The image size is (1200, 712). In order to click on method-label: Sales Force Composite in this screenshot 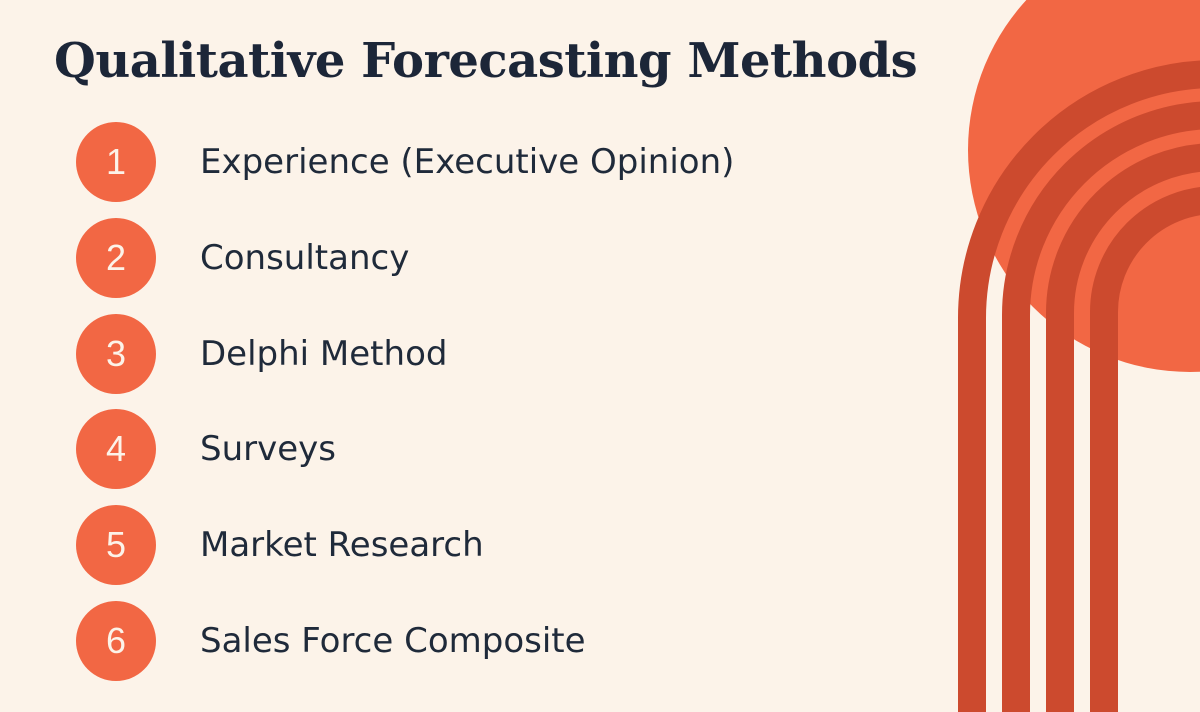, I will do `click(393, 641)`.